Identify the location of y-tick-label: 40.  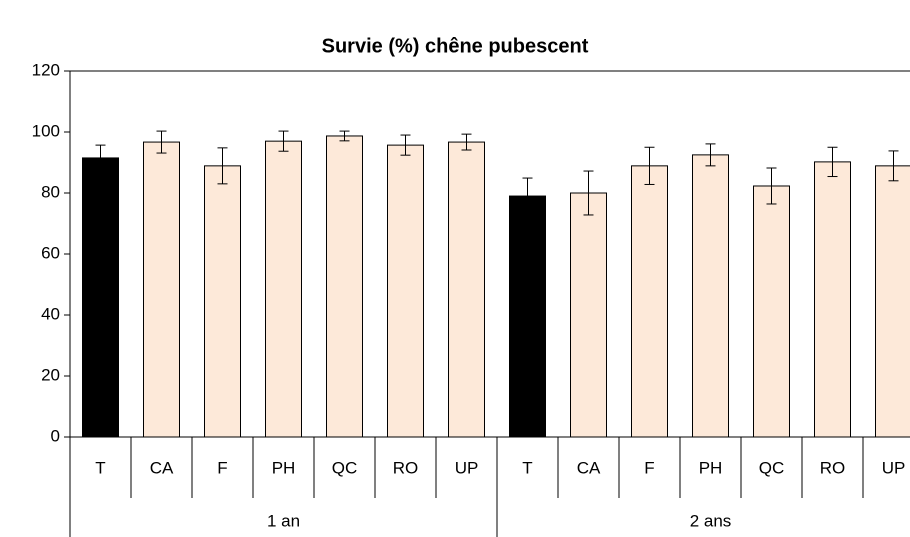
(50, 313).